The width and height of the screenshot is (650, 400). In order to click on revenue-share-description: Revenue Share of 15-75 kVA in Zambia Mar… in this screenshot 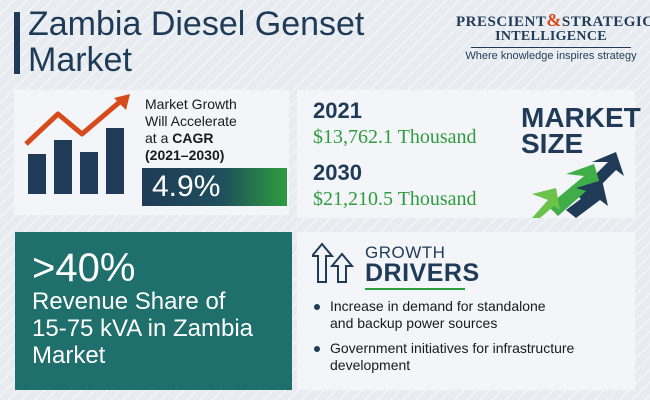, I will do `click(159, 328)`.